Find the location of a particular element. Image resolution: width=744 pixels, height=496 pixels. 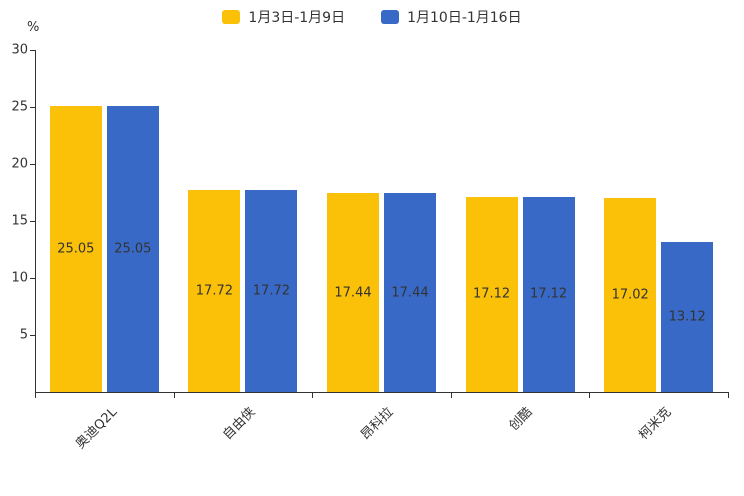

x-axis-category-label: 自由侠 is located at coordinates (239, 424).